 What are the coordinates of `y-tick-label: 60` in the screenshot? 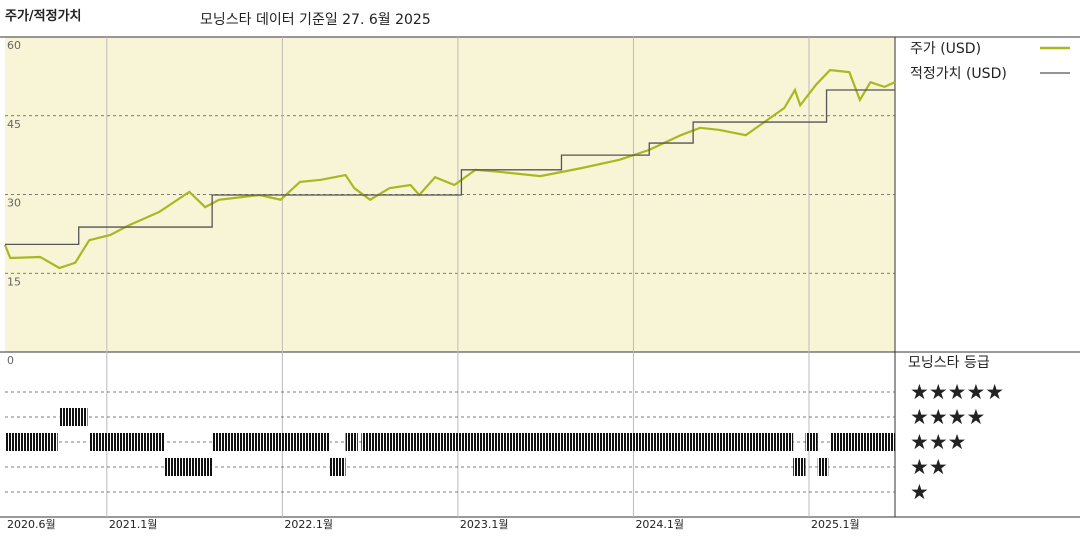 It's located at (14, 45).